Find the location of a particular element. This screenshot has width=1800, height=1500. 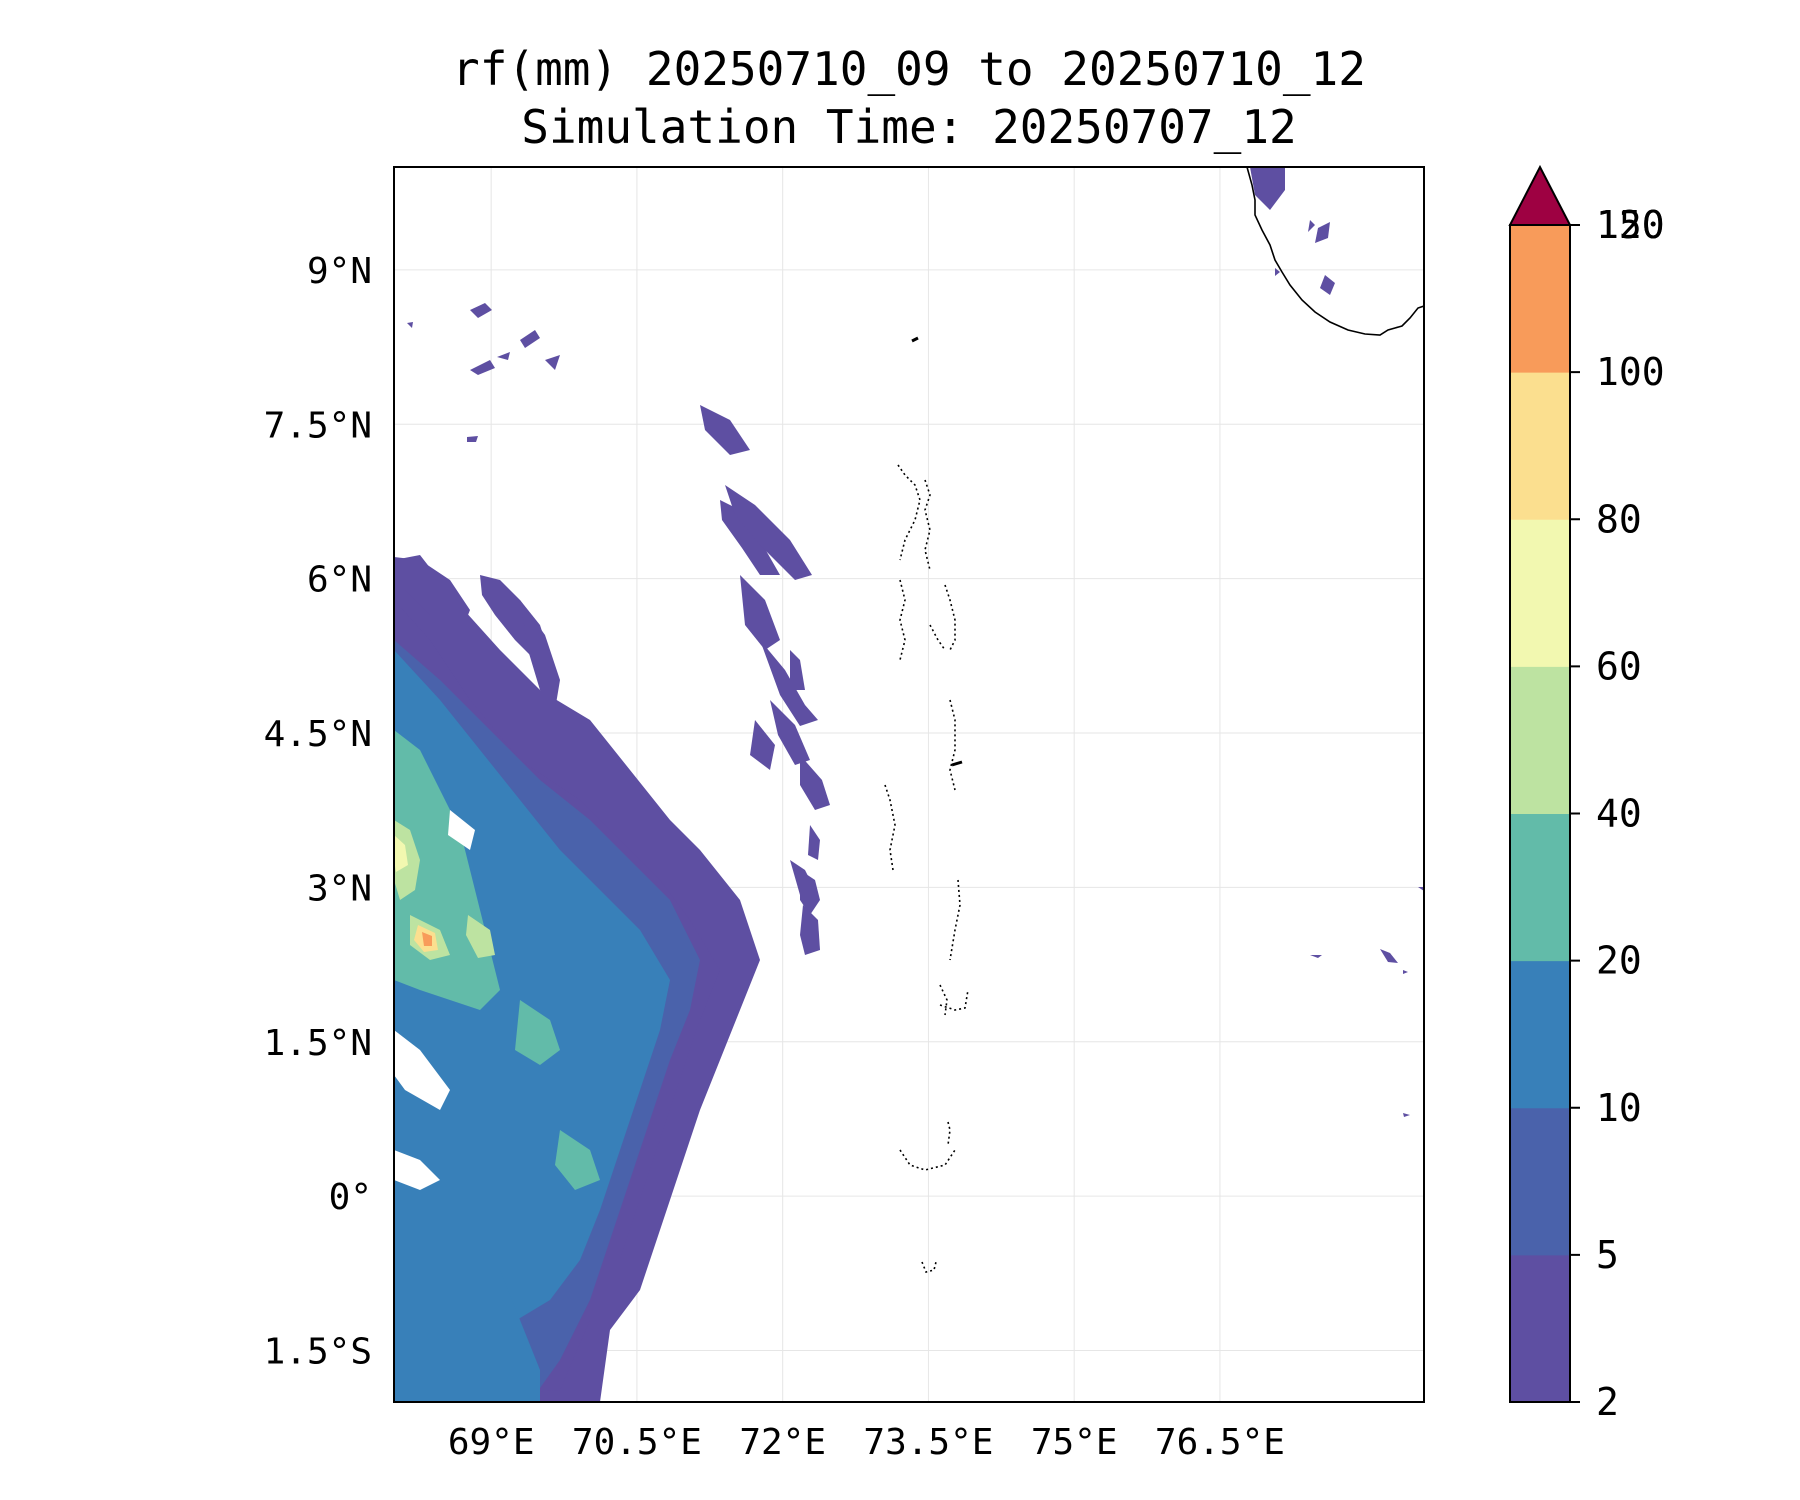

maldives-islands is located at coordinates (926, 868).